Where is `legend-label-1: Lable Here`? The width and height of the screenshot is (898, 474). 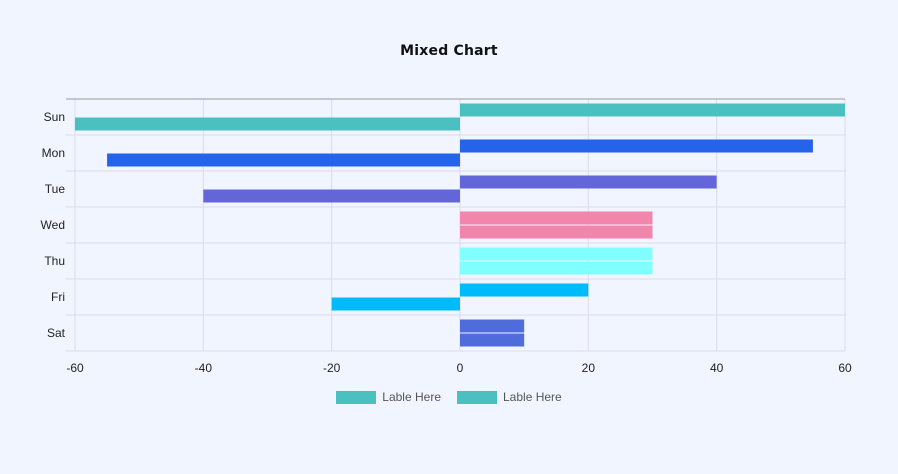
legend-label-1: Lable Here is located at coordinates (411, 397).